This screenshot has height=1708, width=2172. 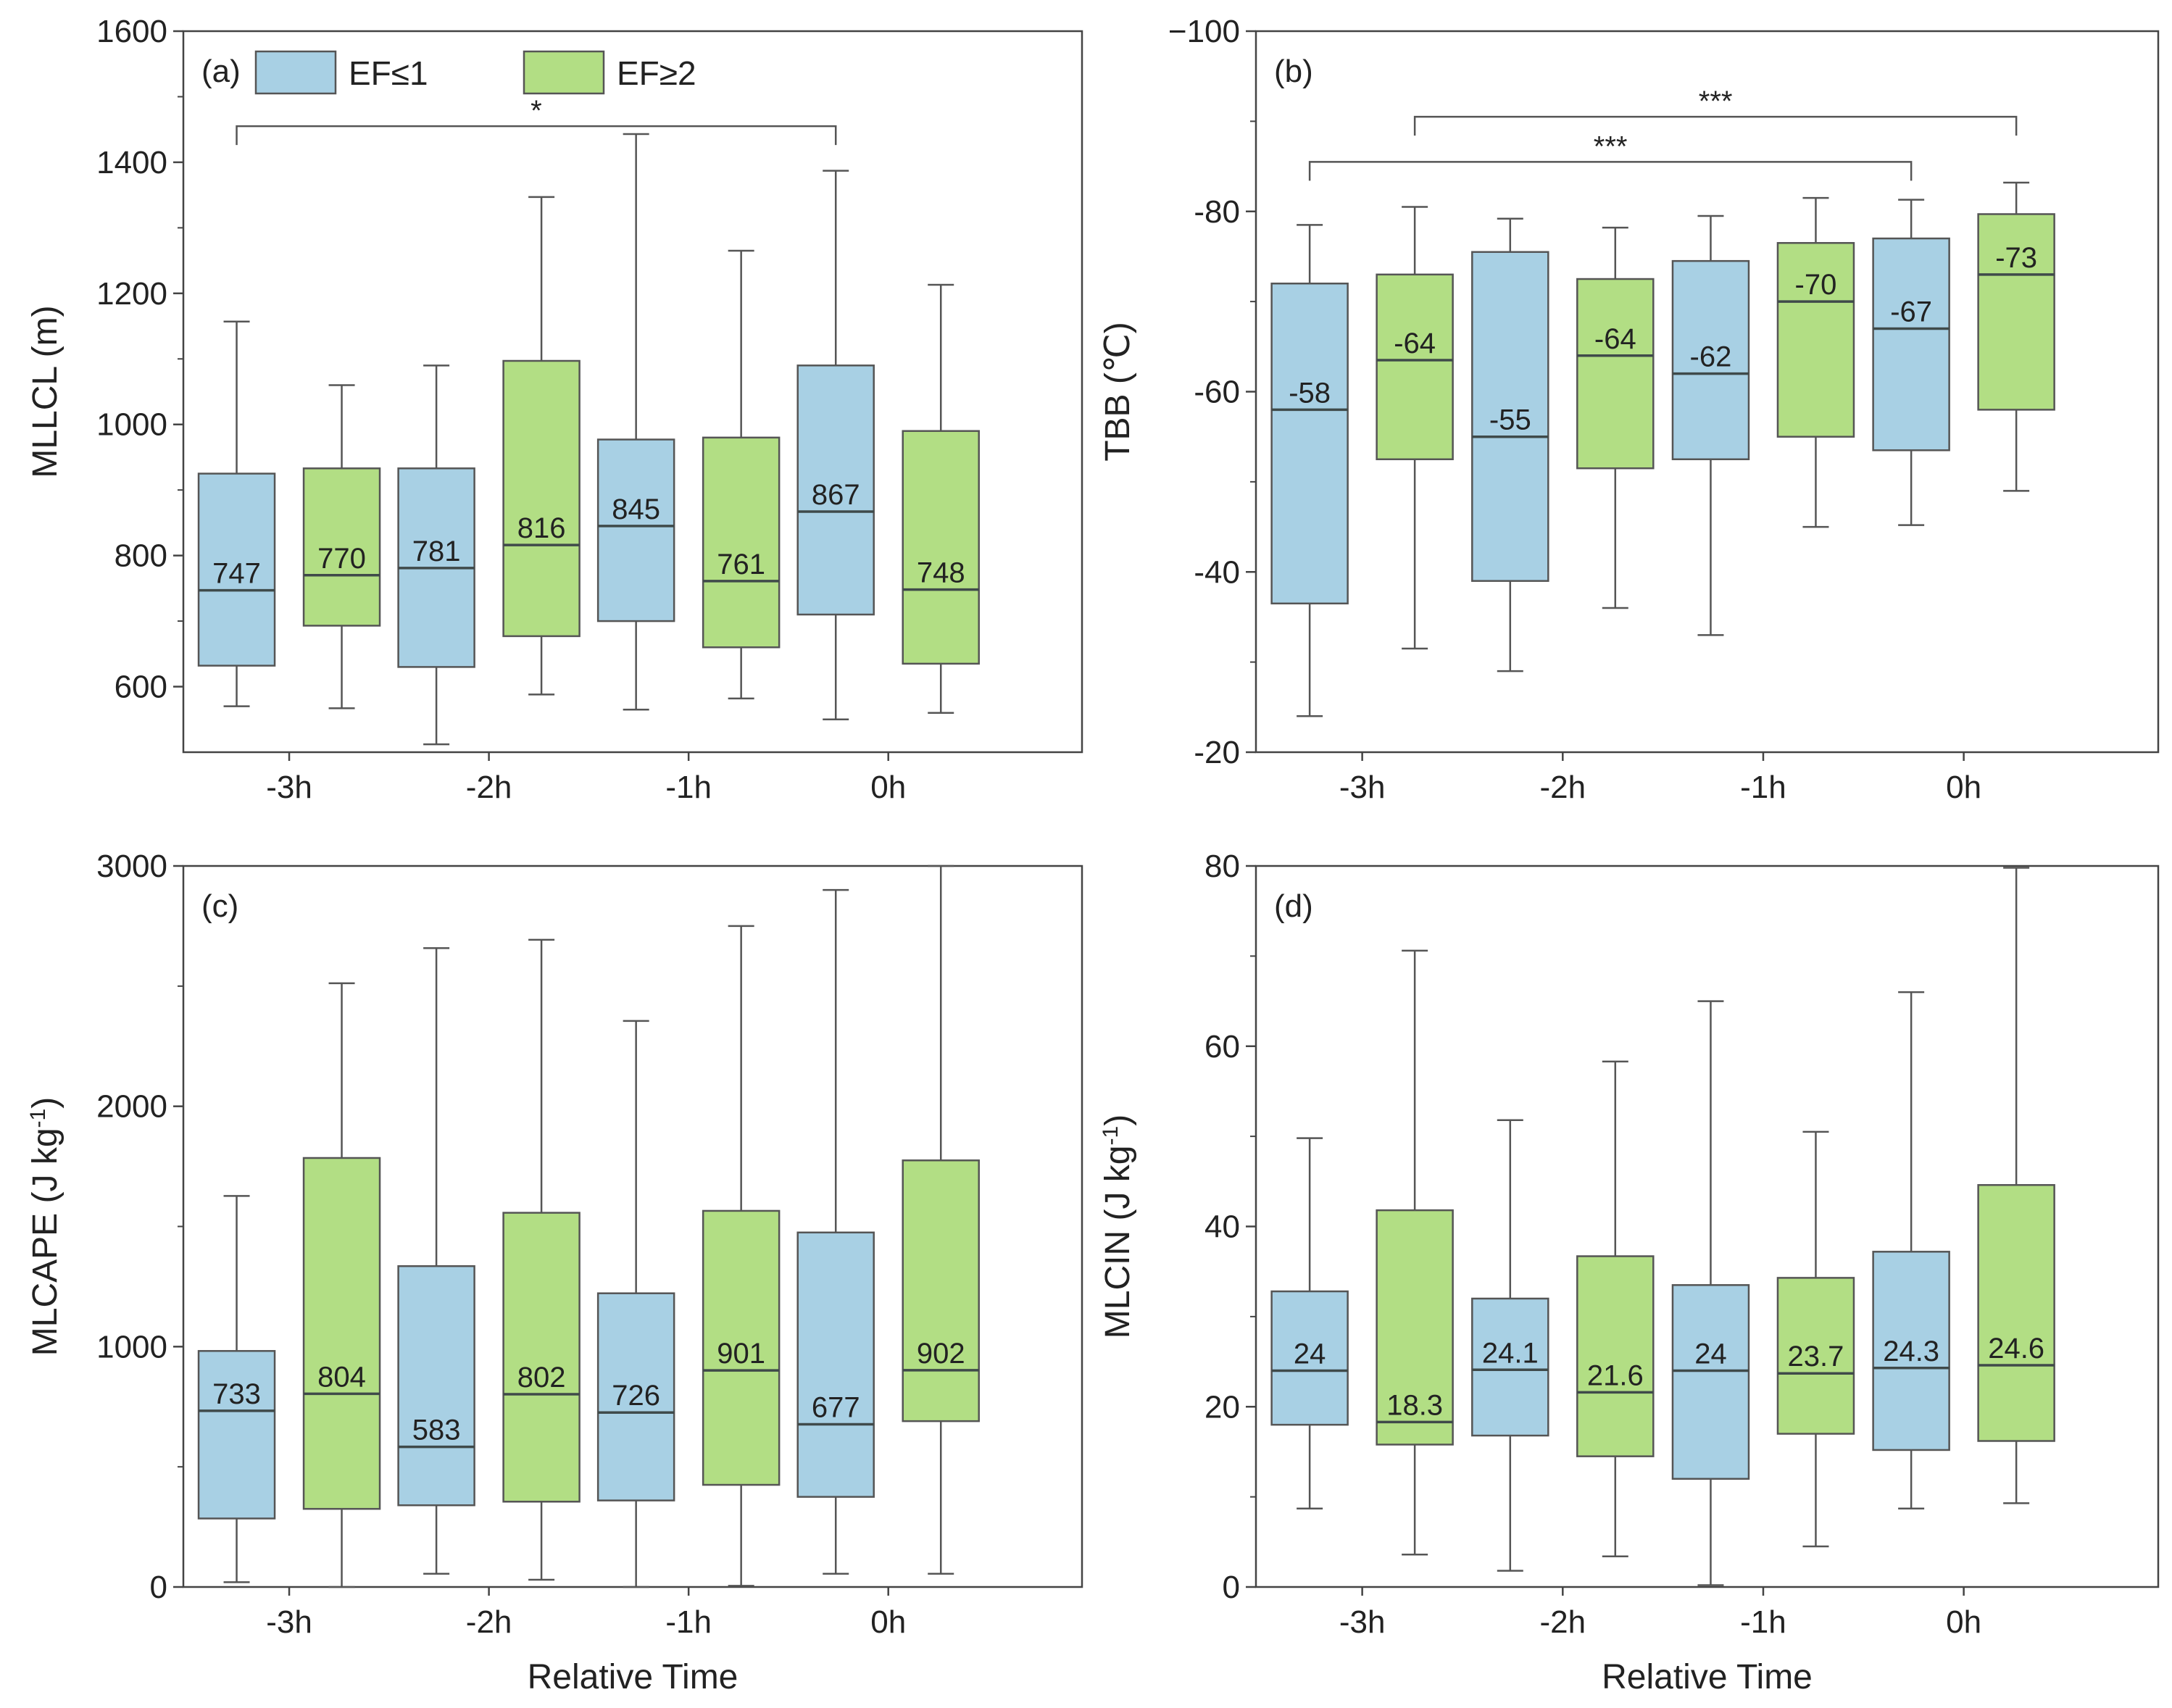 What do you see at coordinates (1309, 470) in the screenshot?
I see `box-ef-low: -58` at bounding box center [1309, 470].